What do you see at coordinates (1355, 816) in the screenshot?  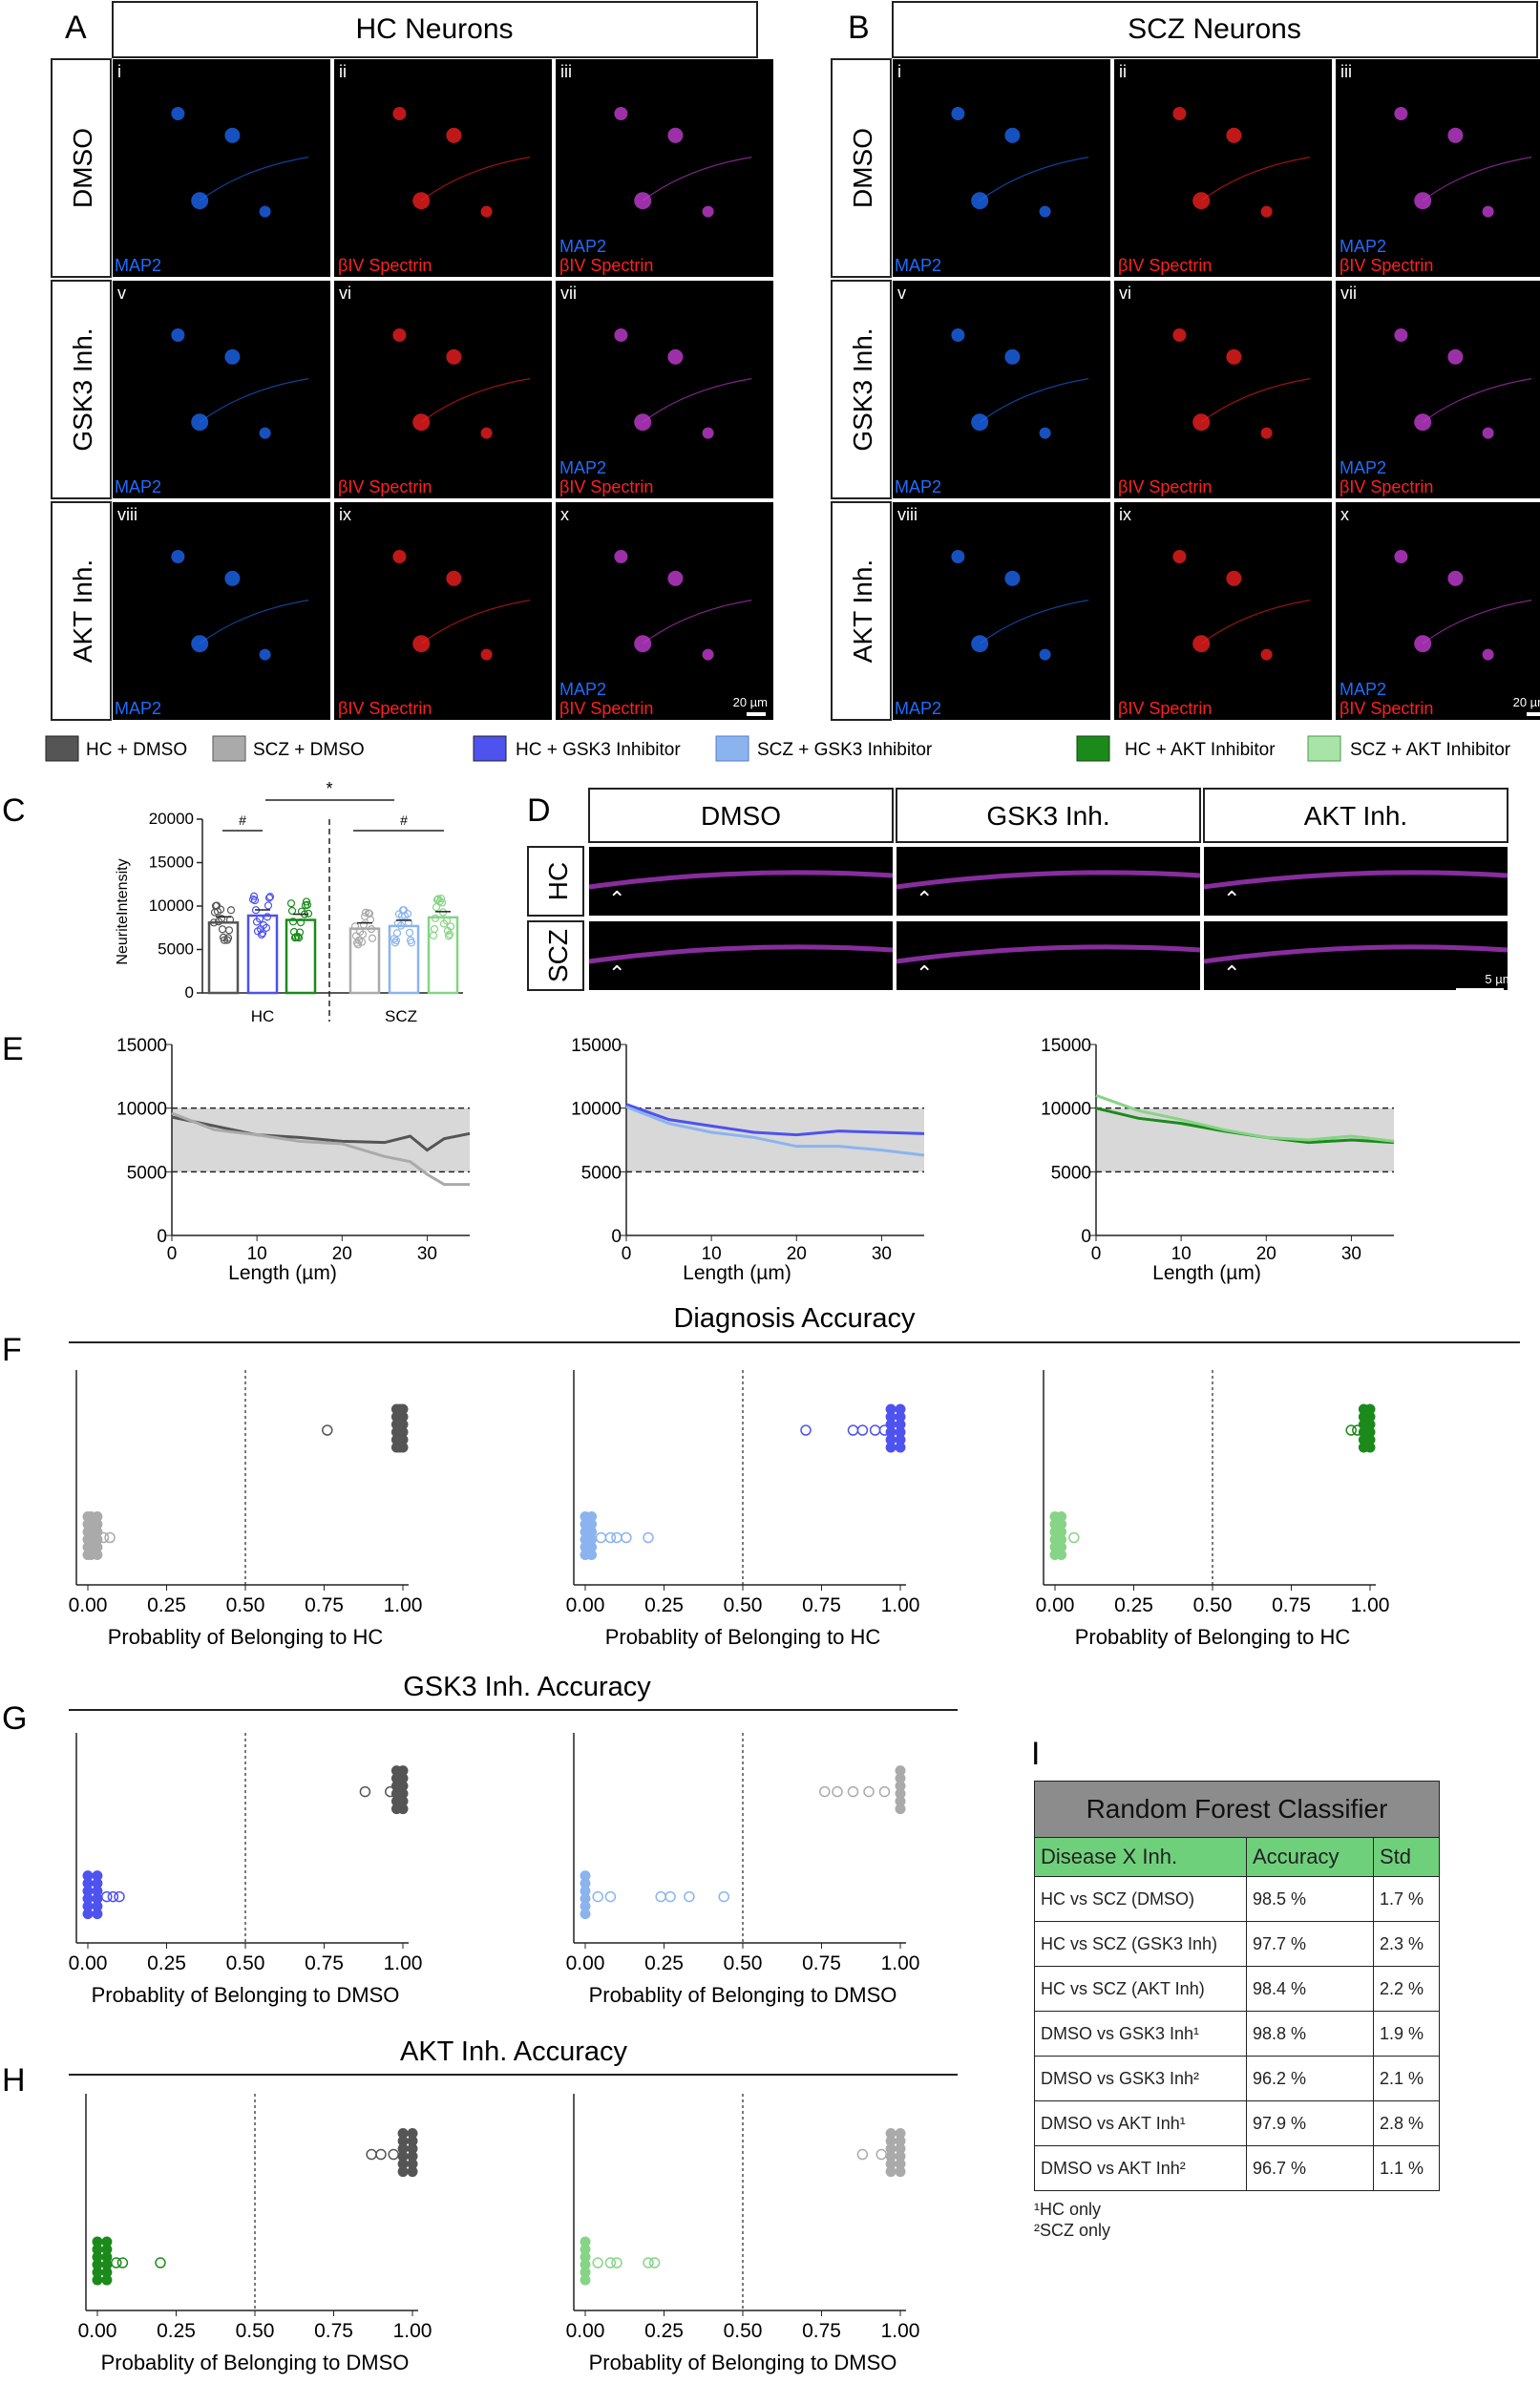 I see `column-header: AKT Inh.` at bounding box center [1355, 816].